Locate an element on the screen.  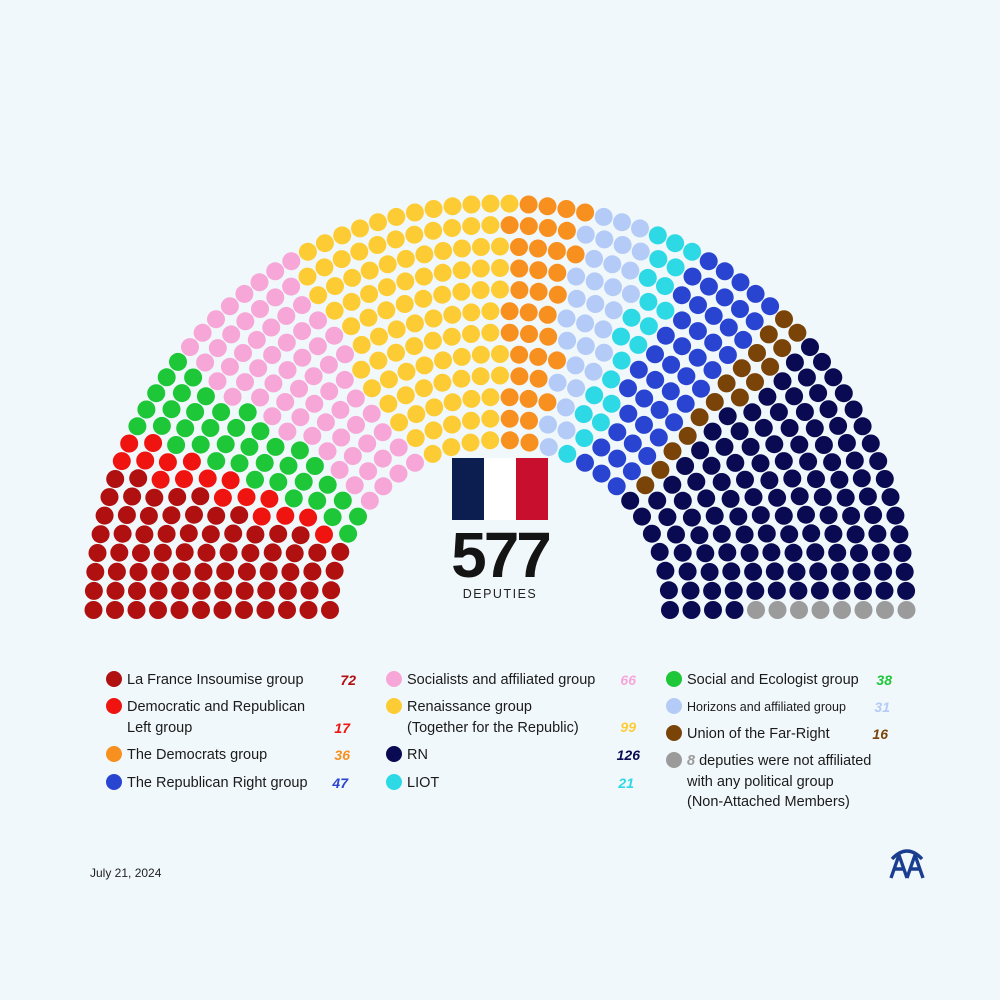
legend-label: Democratic and Republican Left group is located at coordinates (216, 717).